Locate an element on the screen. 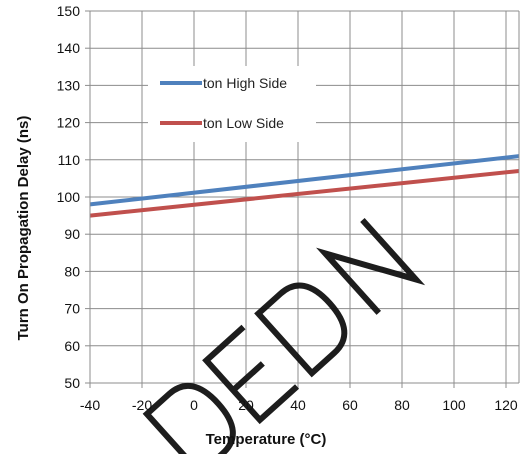 Image resolution: width=532 pixels, height=454 pixels. legend-label-ton-low-side: ton Low Side is located at coordinates (243, 123).